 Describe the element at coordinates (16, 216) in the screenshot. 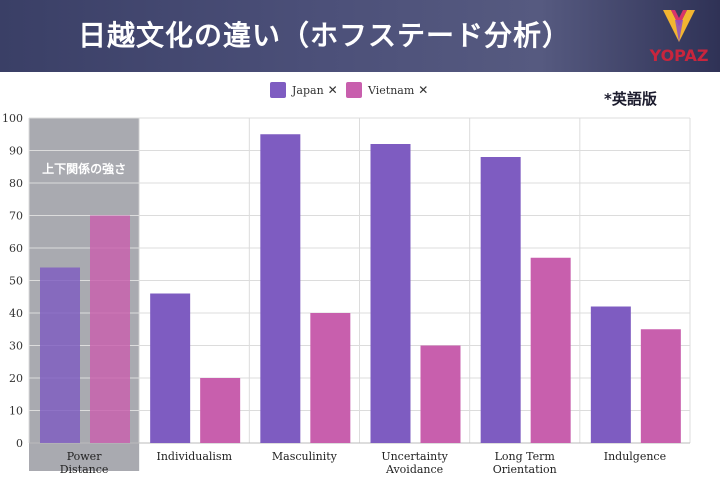

I see `y-tick-label: 70` at that location.